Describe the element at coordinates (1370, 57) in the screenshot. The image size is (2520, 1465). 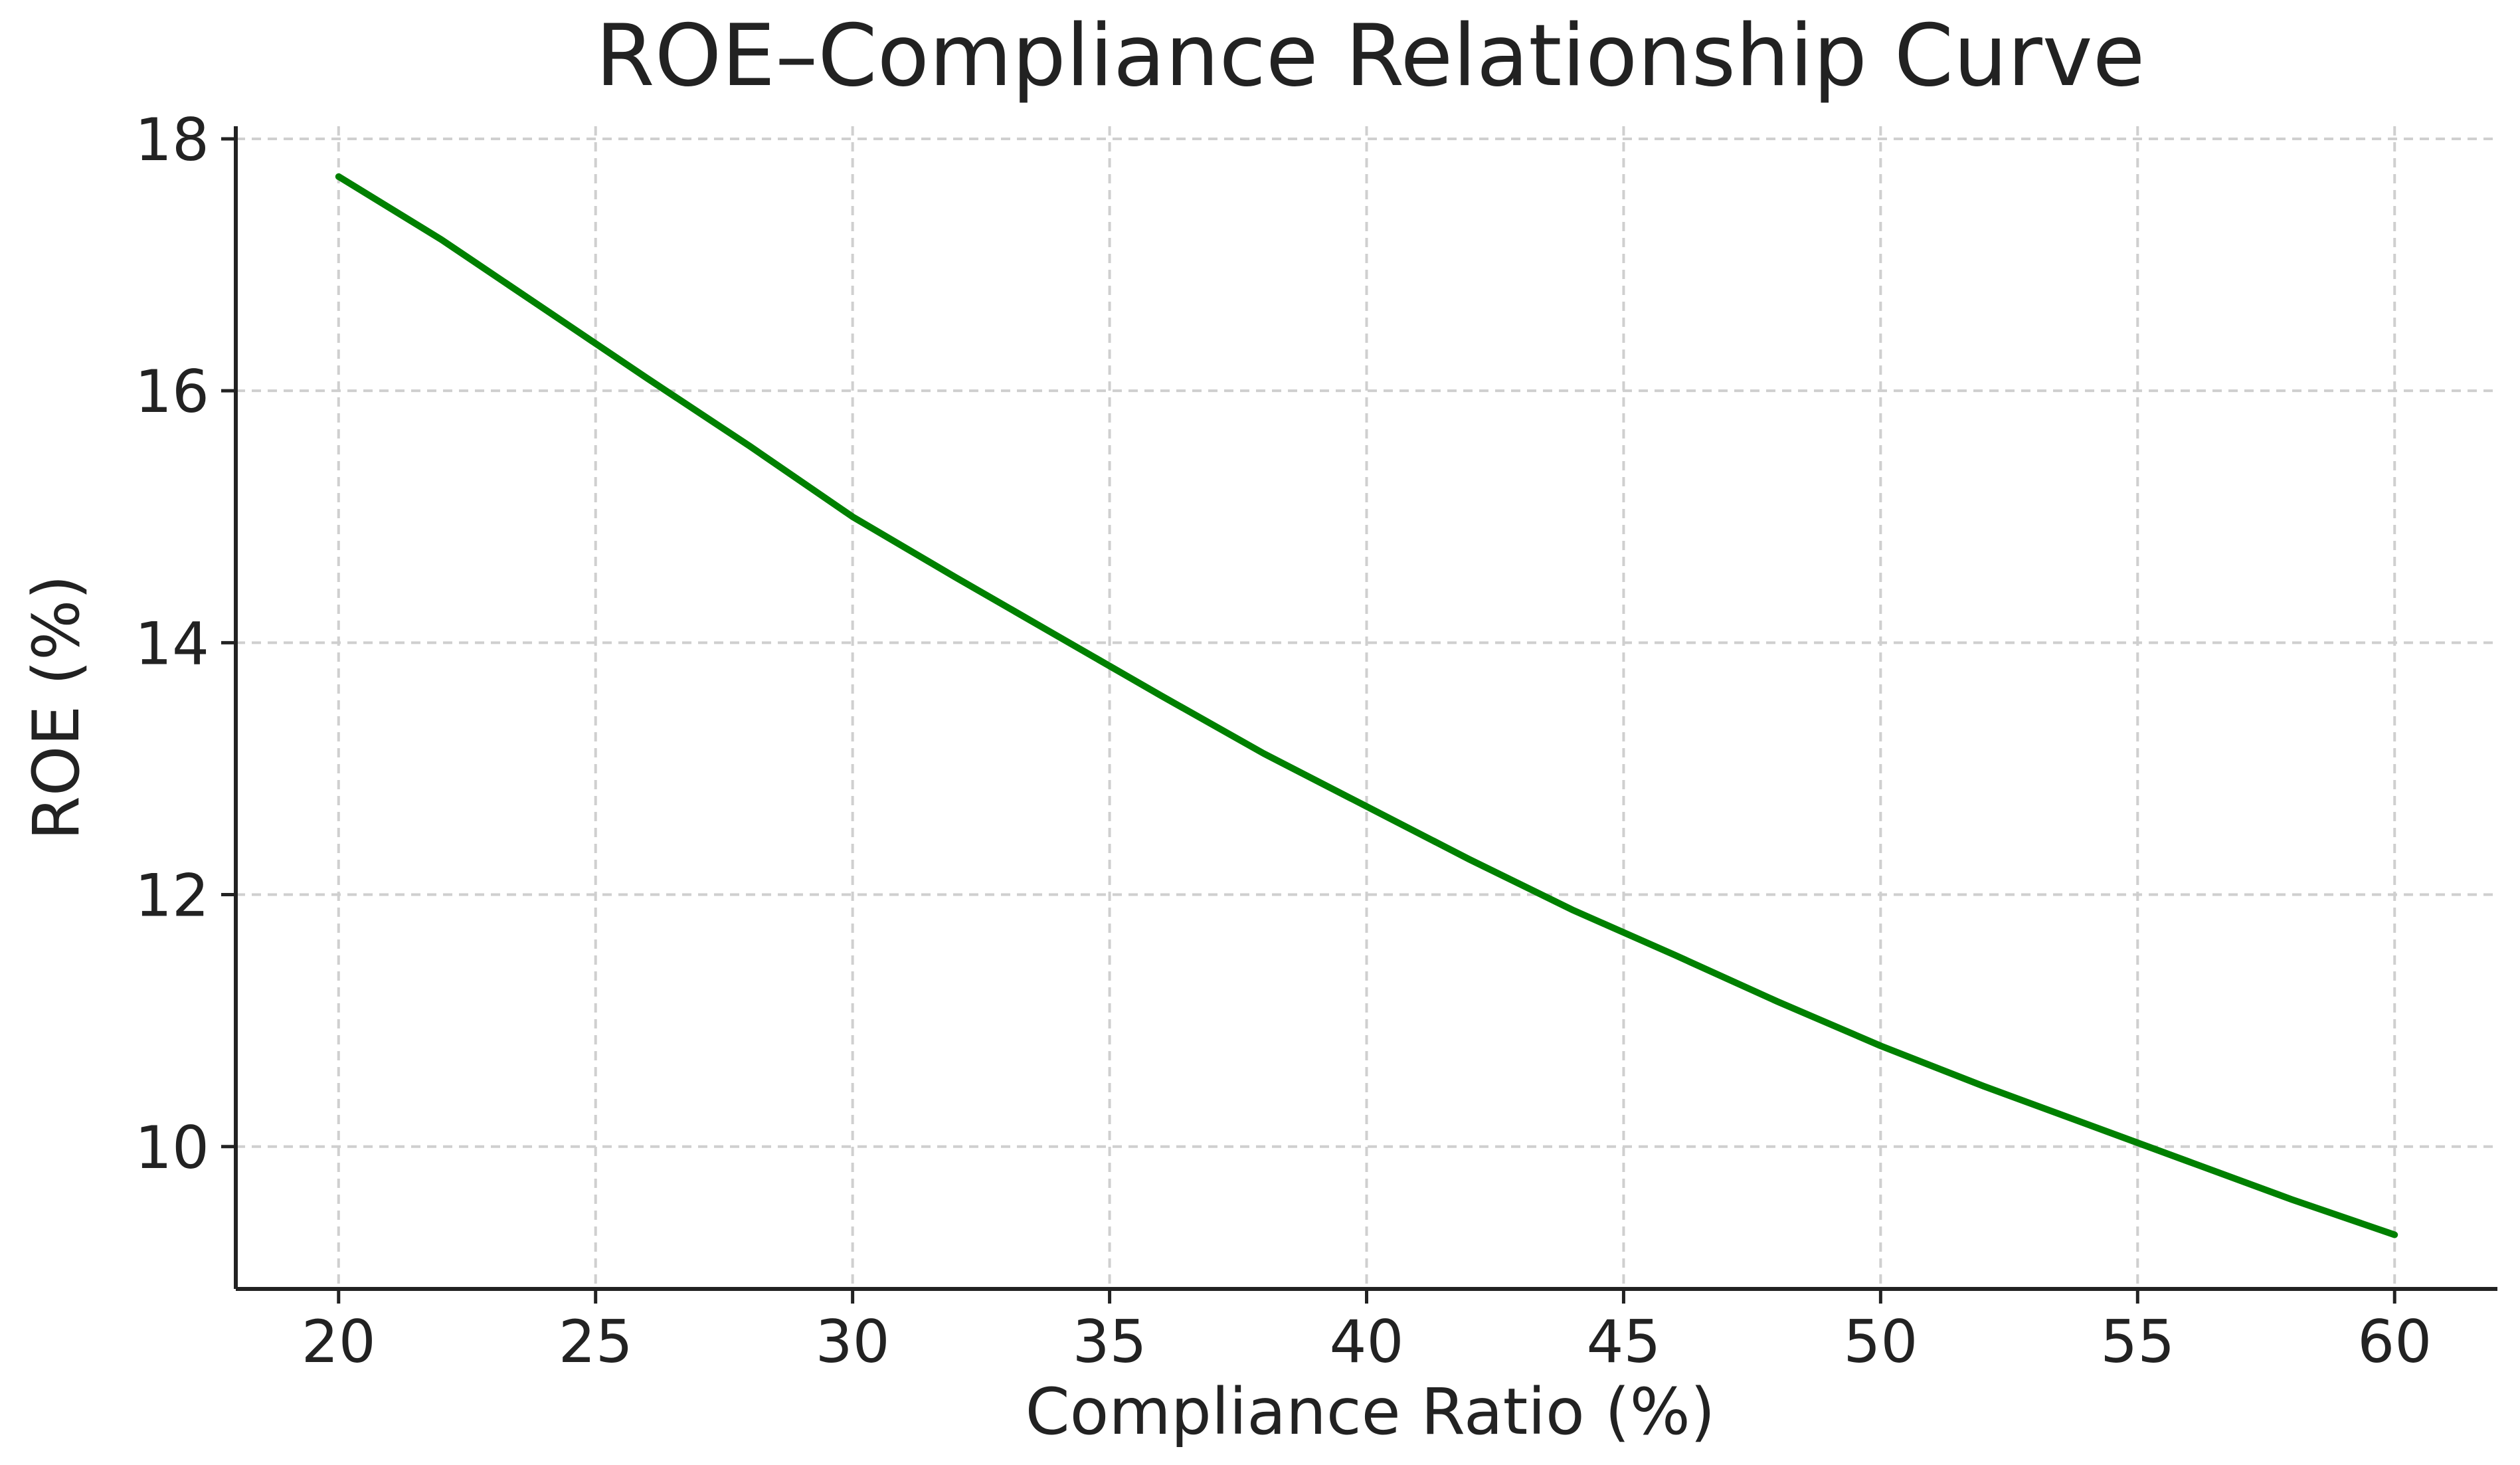
I see `chart-title: ROE–Compliance Relationship Curve` at that location.